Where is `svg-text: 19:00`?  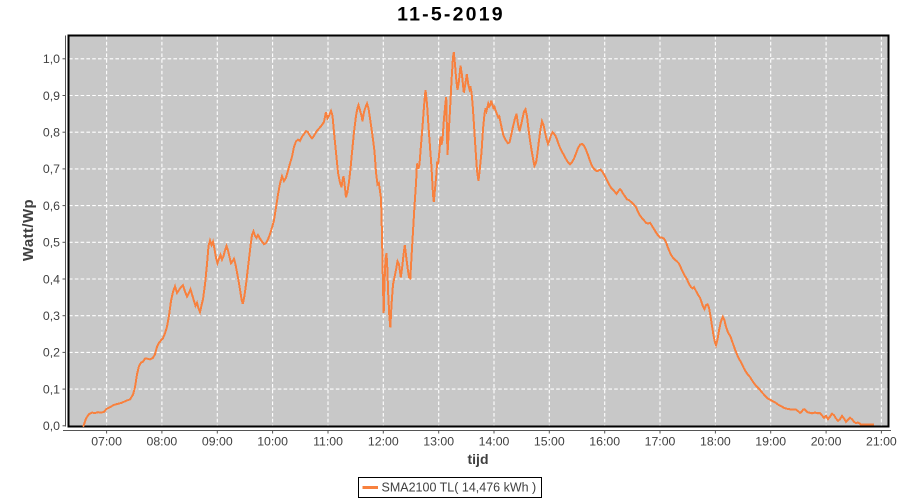
svg-text: 19:00 is located at coordinates (770, 442).